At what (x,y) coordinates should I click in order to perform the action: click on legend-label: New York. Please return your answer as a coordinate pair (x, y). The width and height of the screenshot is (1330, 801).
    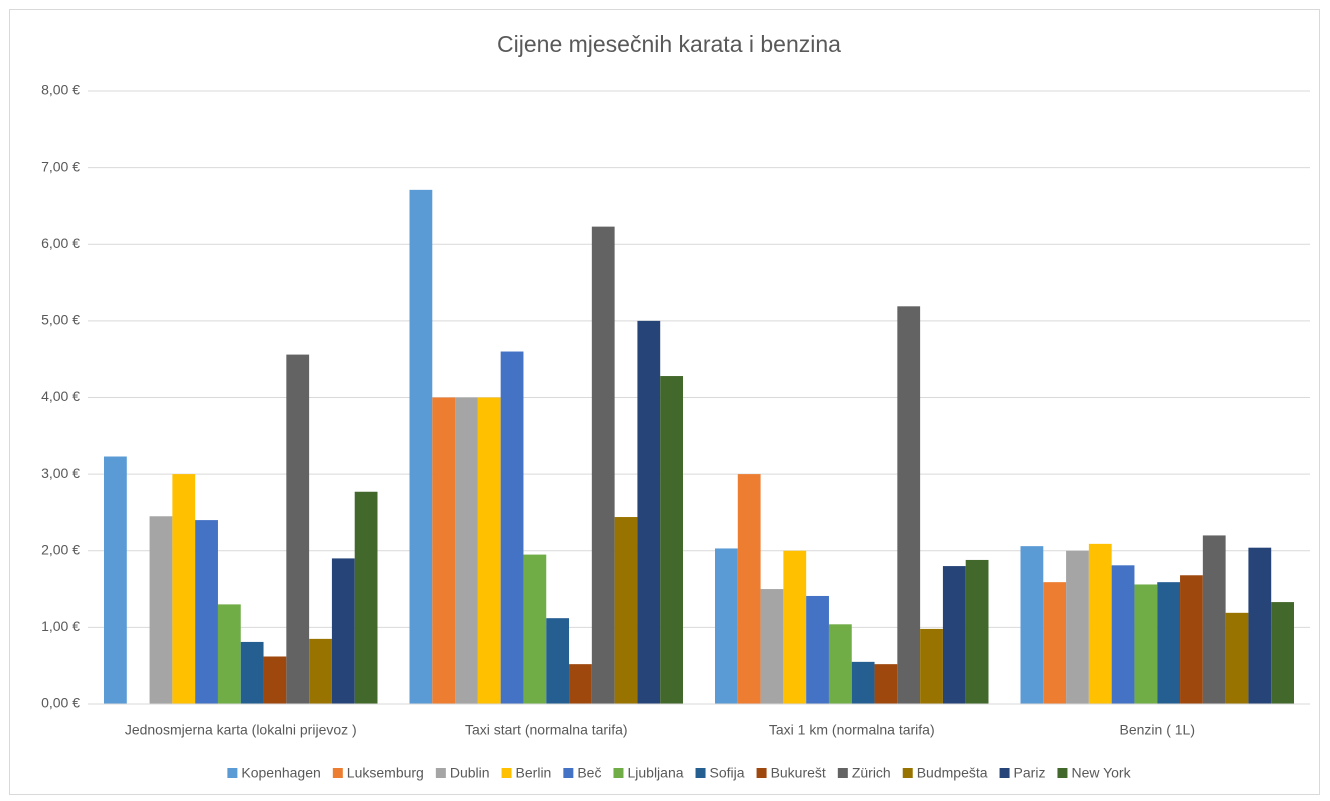
    Looking at the image, I should click on (1101, 773).